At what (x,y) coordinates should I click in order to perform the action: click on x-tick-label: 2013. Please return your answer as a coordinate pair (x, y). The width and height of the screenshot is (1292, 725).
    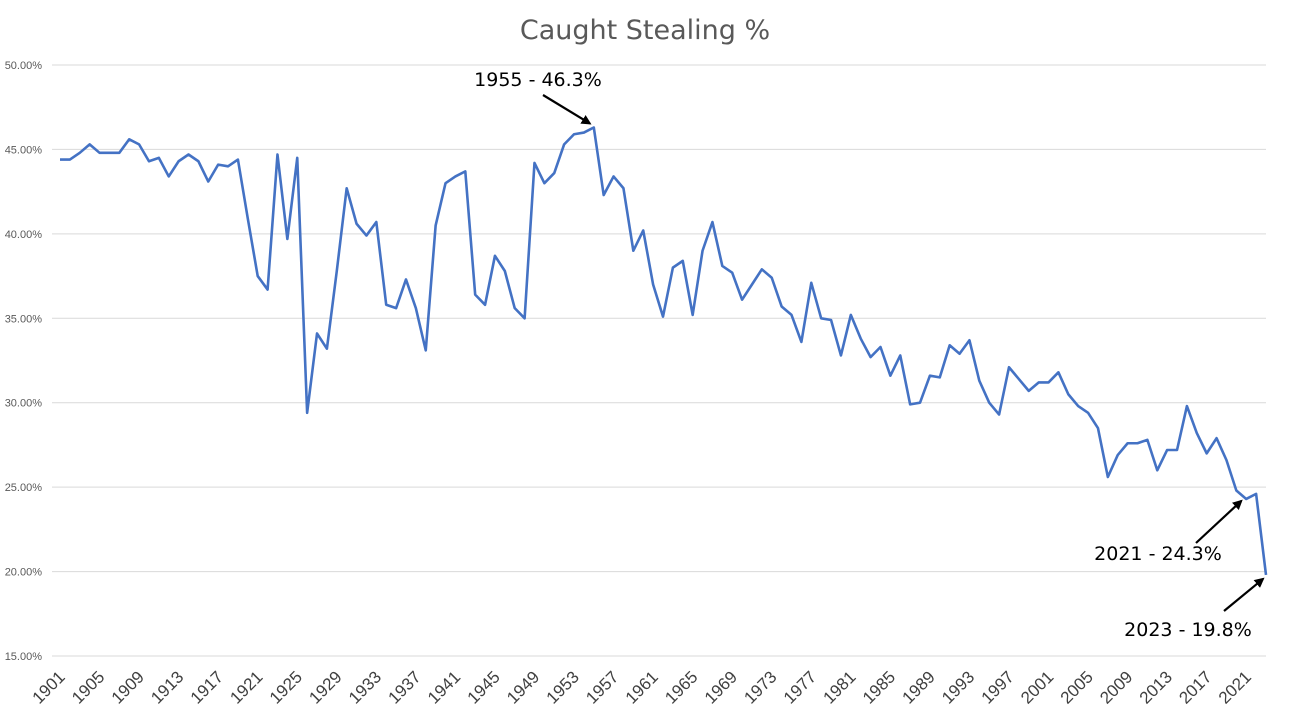
    Looking at the image, I should click on (1156, 687).